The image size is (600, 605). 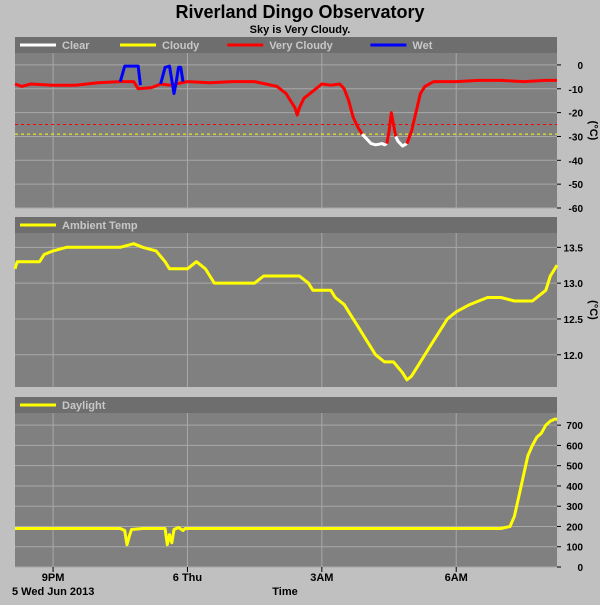 I want to click on sky-temperature-y-axis-label: (°C), so click(x=593, y=131).